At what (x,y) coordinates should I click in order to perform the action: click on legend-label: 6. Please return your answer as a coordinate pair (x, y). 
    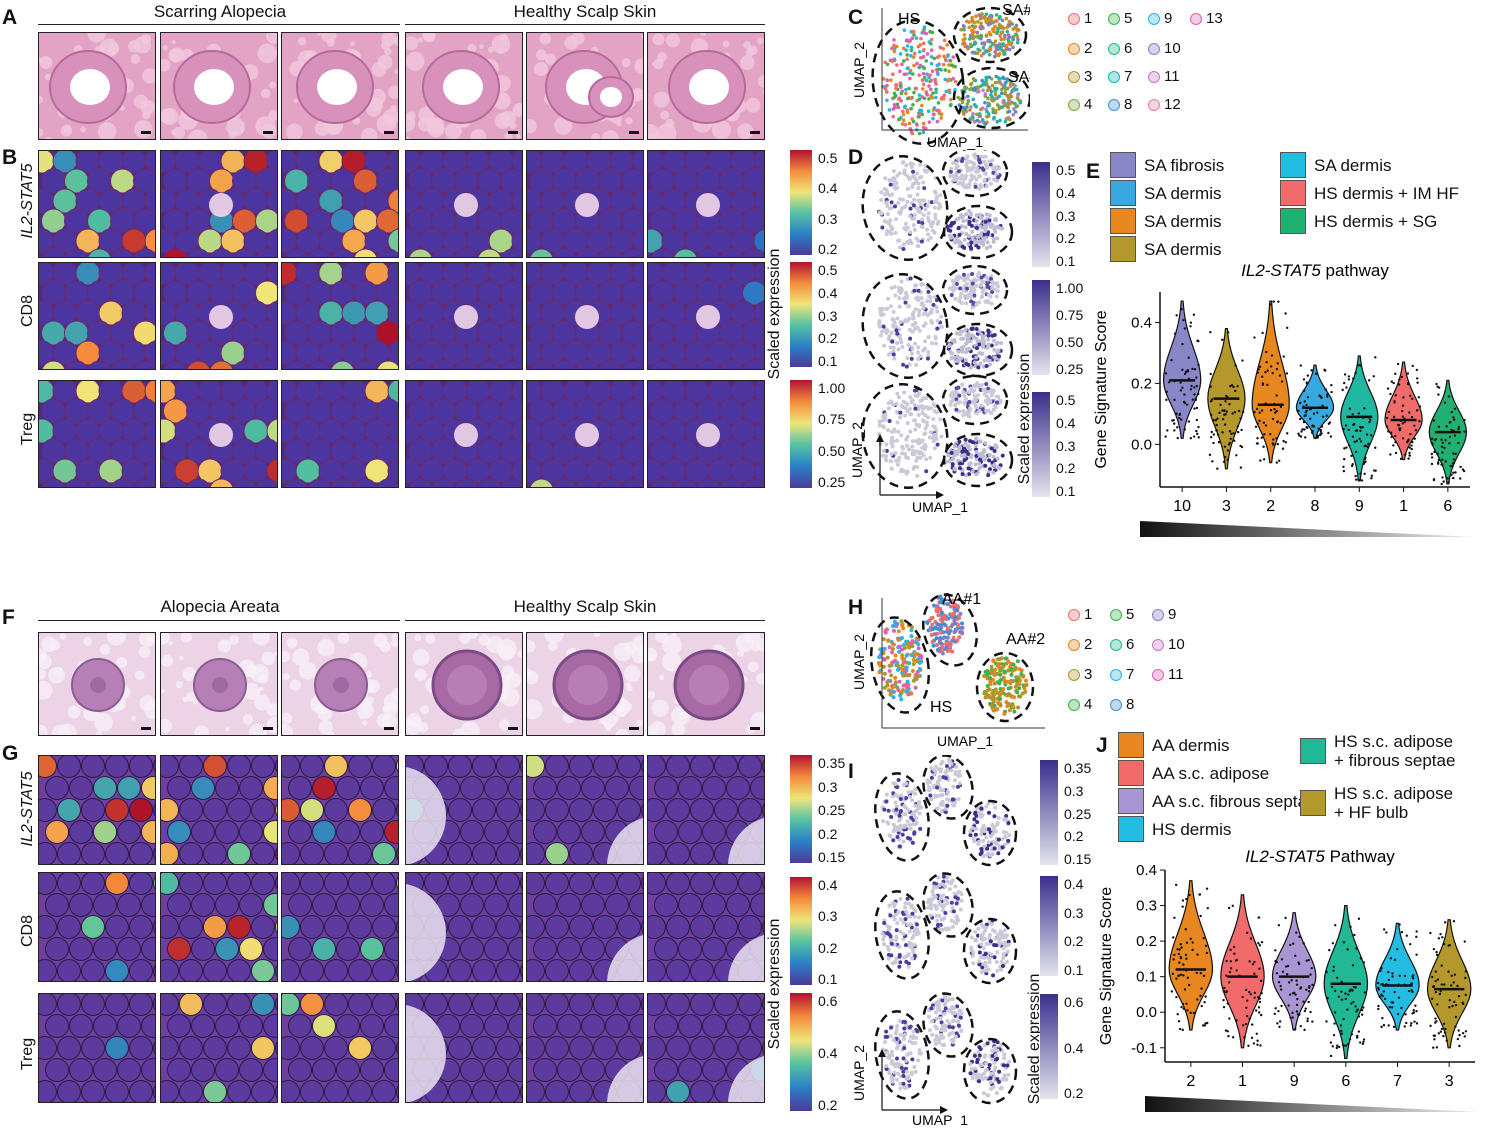
    Looking at the image, I should click on (1130, 644).